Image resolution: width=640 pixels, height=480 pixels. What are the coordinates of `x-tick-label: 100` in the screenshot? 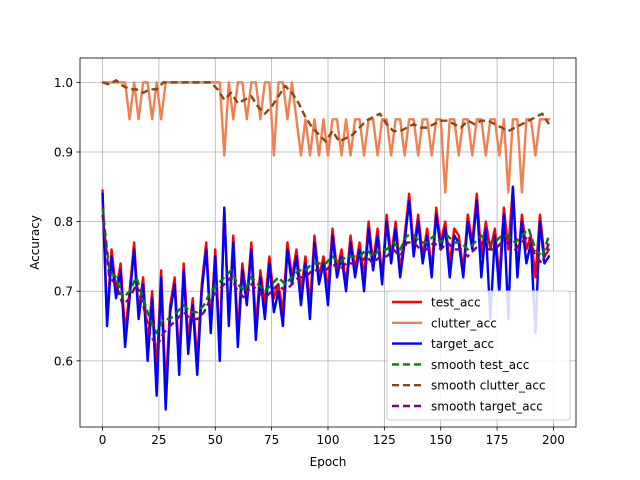 It's located at (328, 440).